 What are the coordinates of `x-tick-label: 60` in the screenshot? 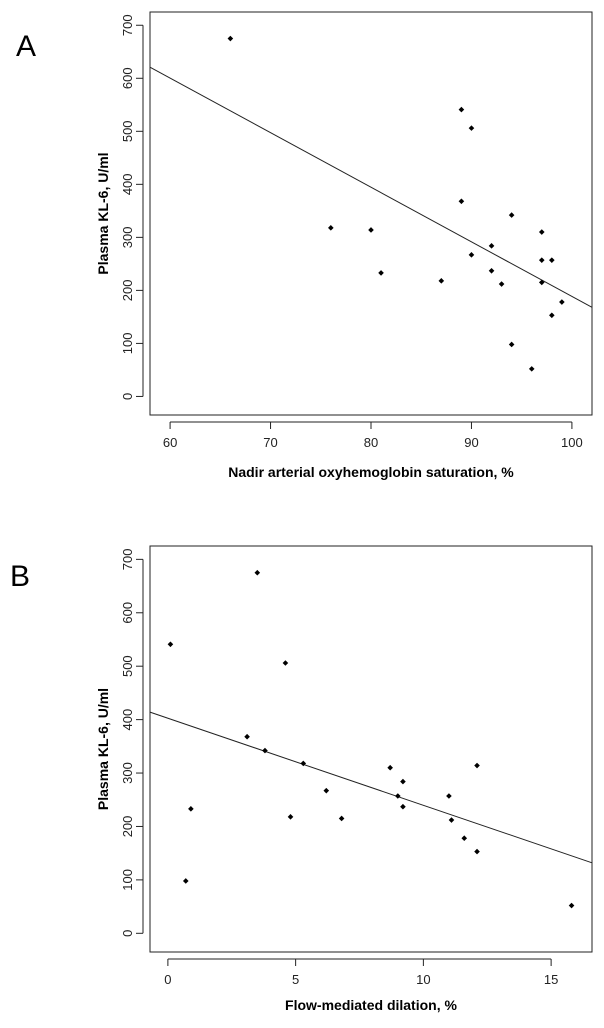 It's located at (170, 442).